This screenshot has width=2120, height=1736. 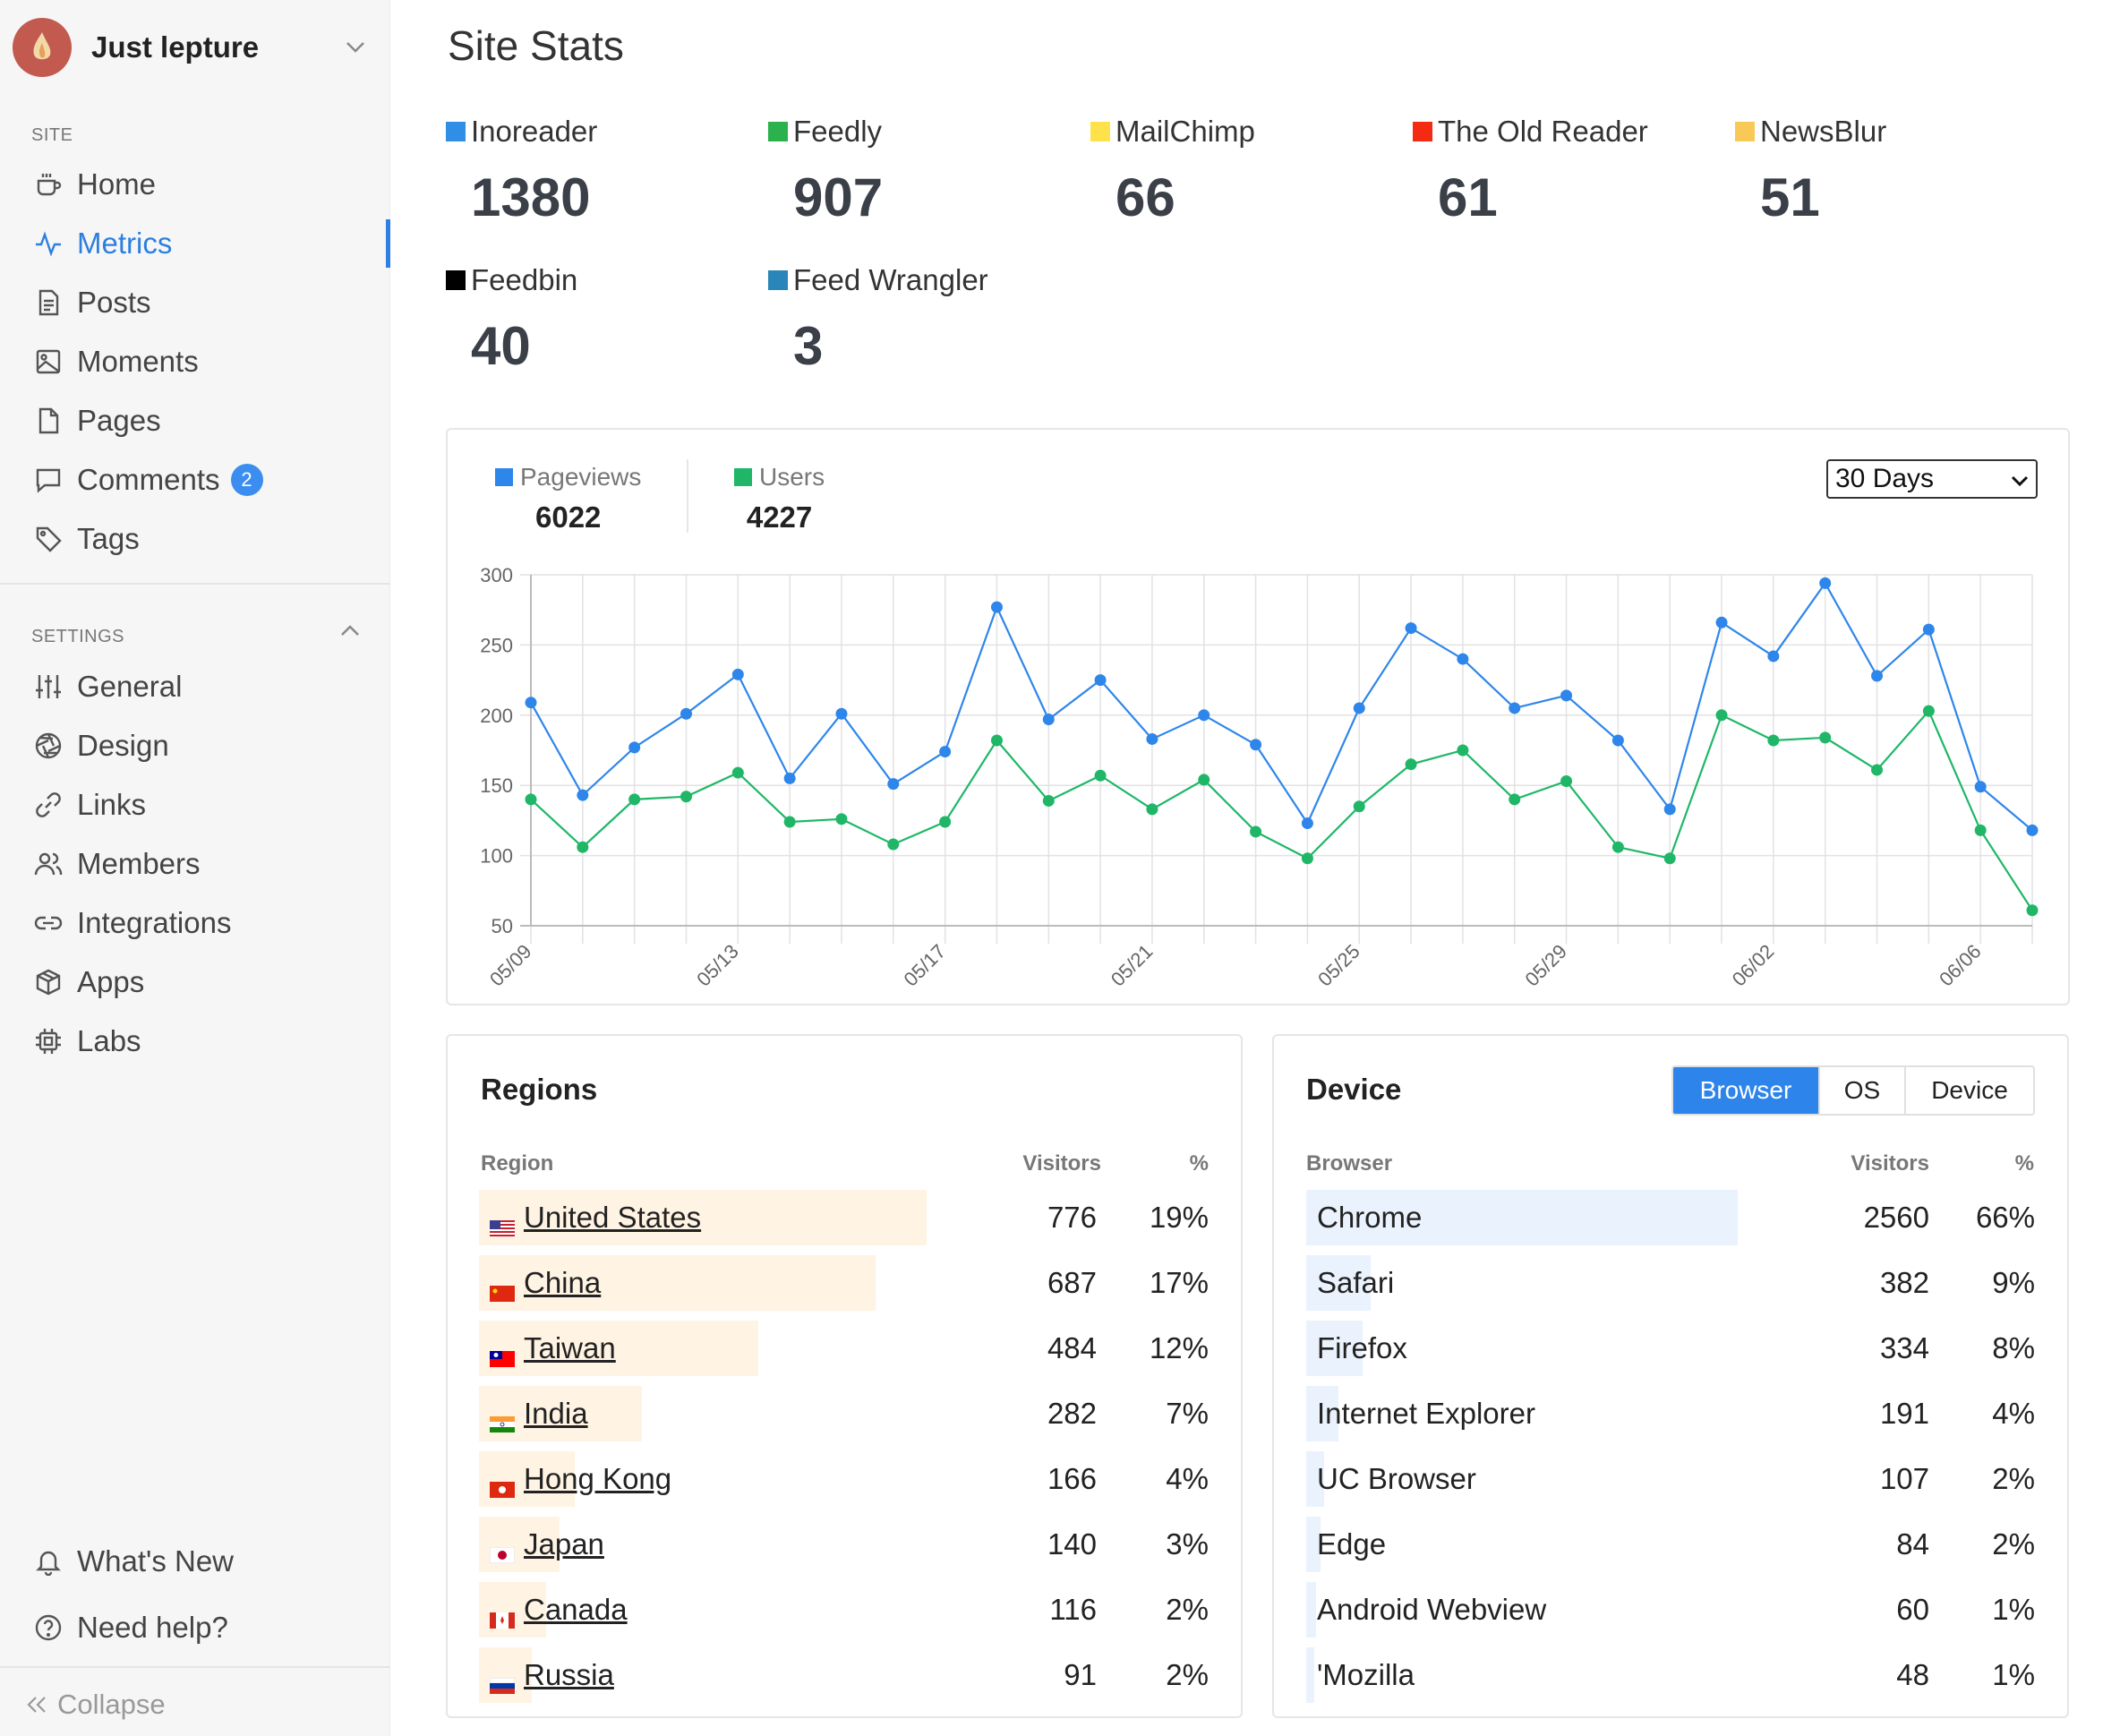 I want to click on region-label: Taiwan, so click(x=553, y=1348).